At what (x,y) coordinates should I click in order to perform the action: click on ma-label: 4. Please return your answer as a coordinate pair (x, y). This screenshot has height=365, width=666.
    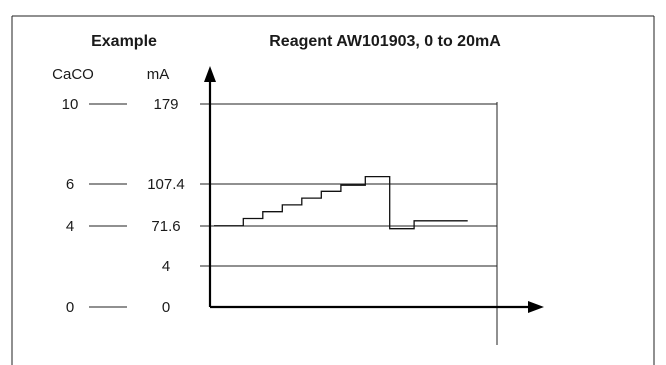
    Looking at the image, I should click on (166, 266).